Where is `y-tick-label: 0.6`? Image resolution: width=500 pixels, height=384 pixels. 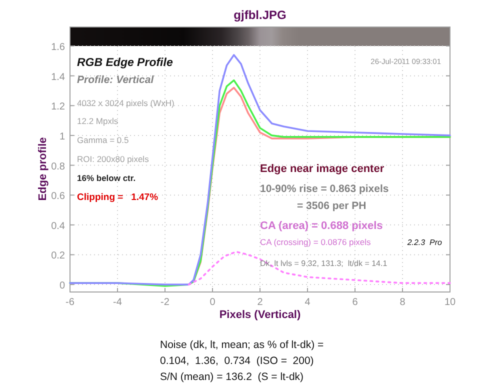 y-tick-label: 0.6 is located at coordinates (58, 196).